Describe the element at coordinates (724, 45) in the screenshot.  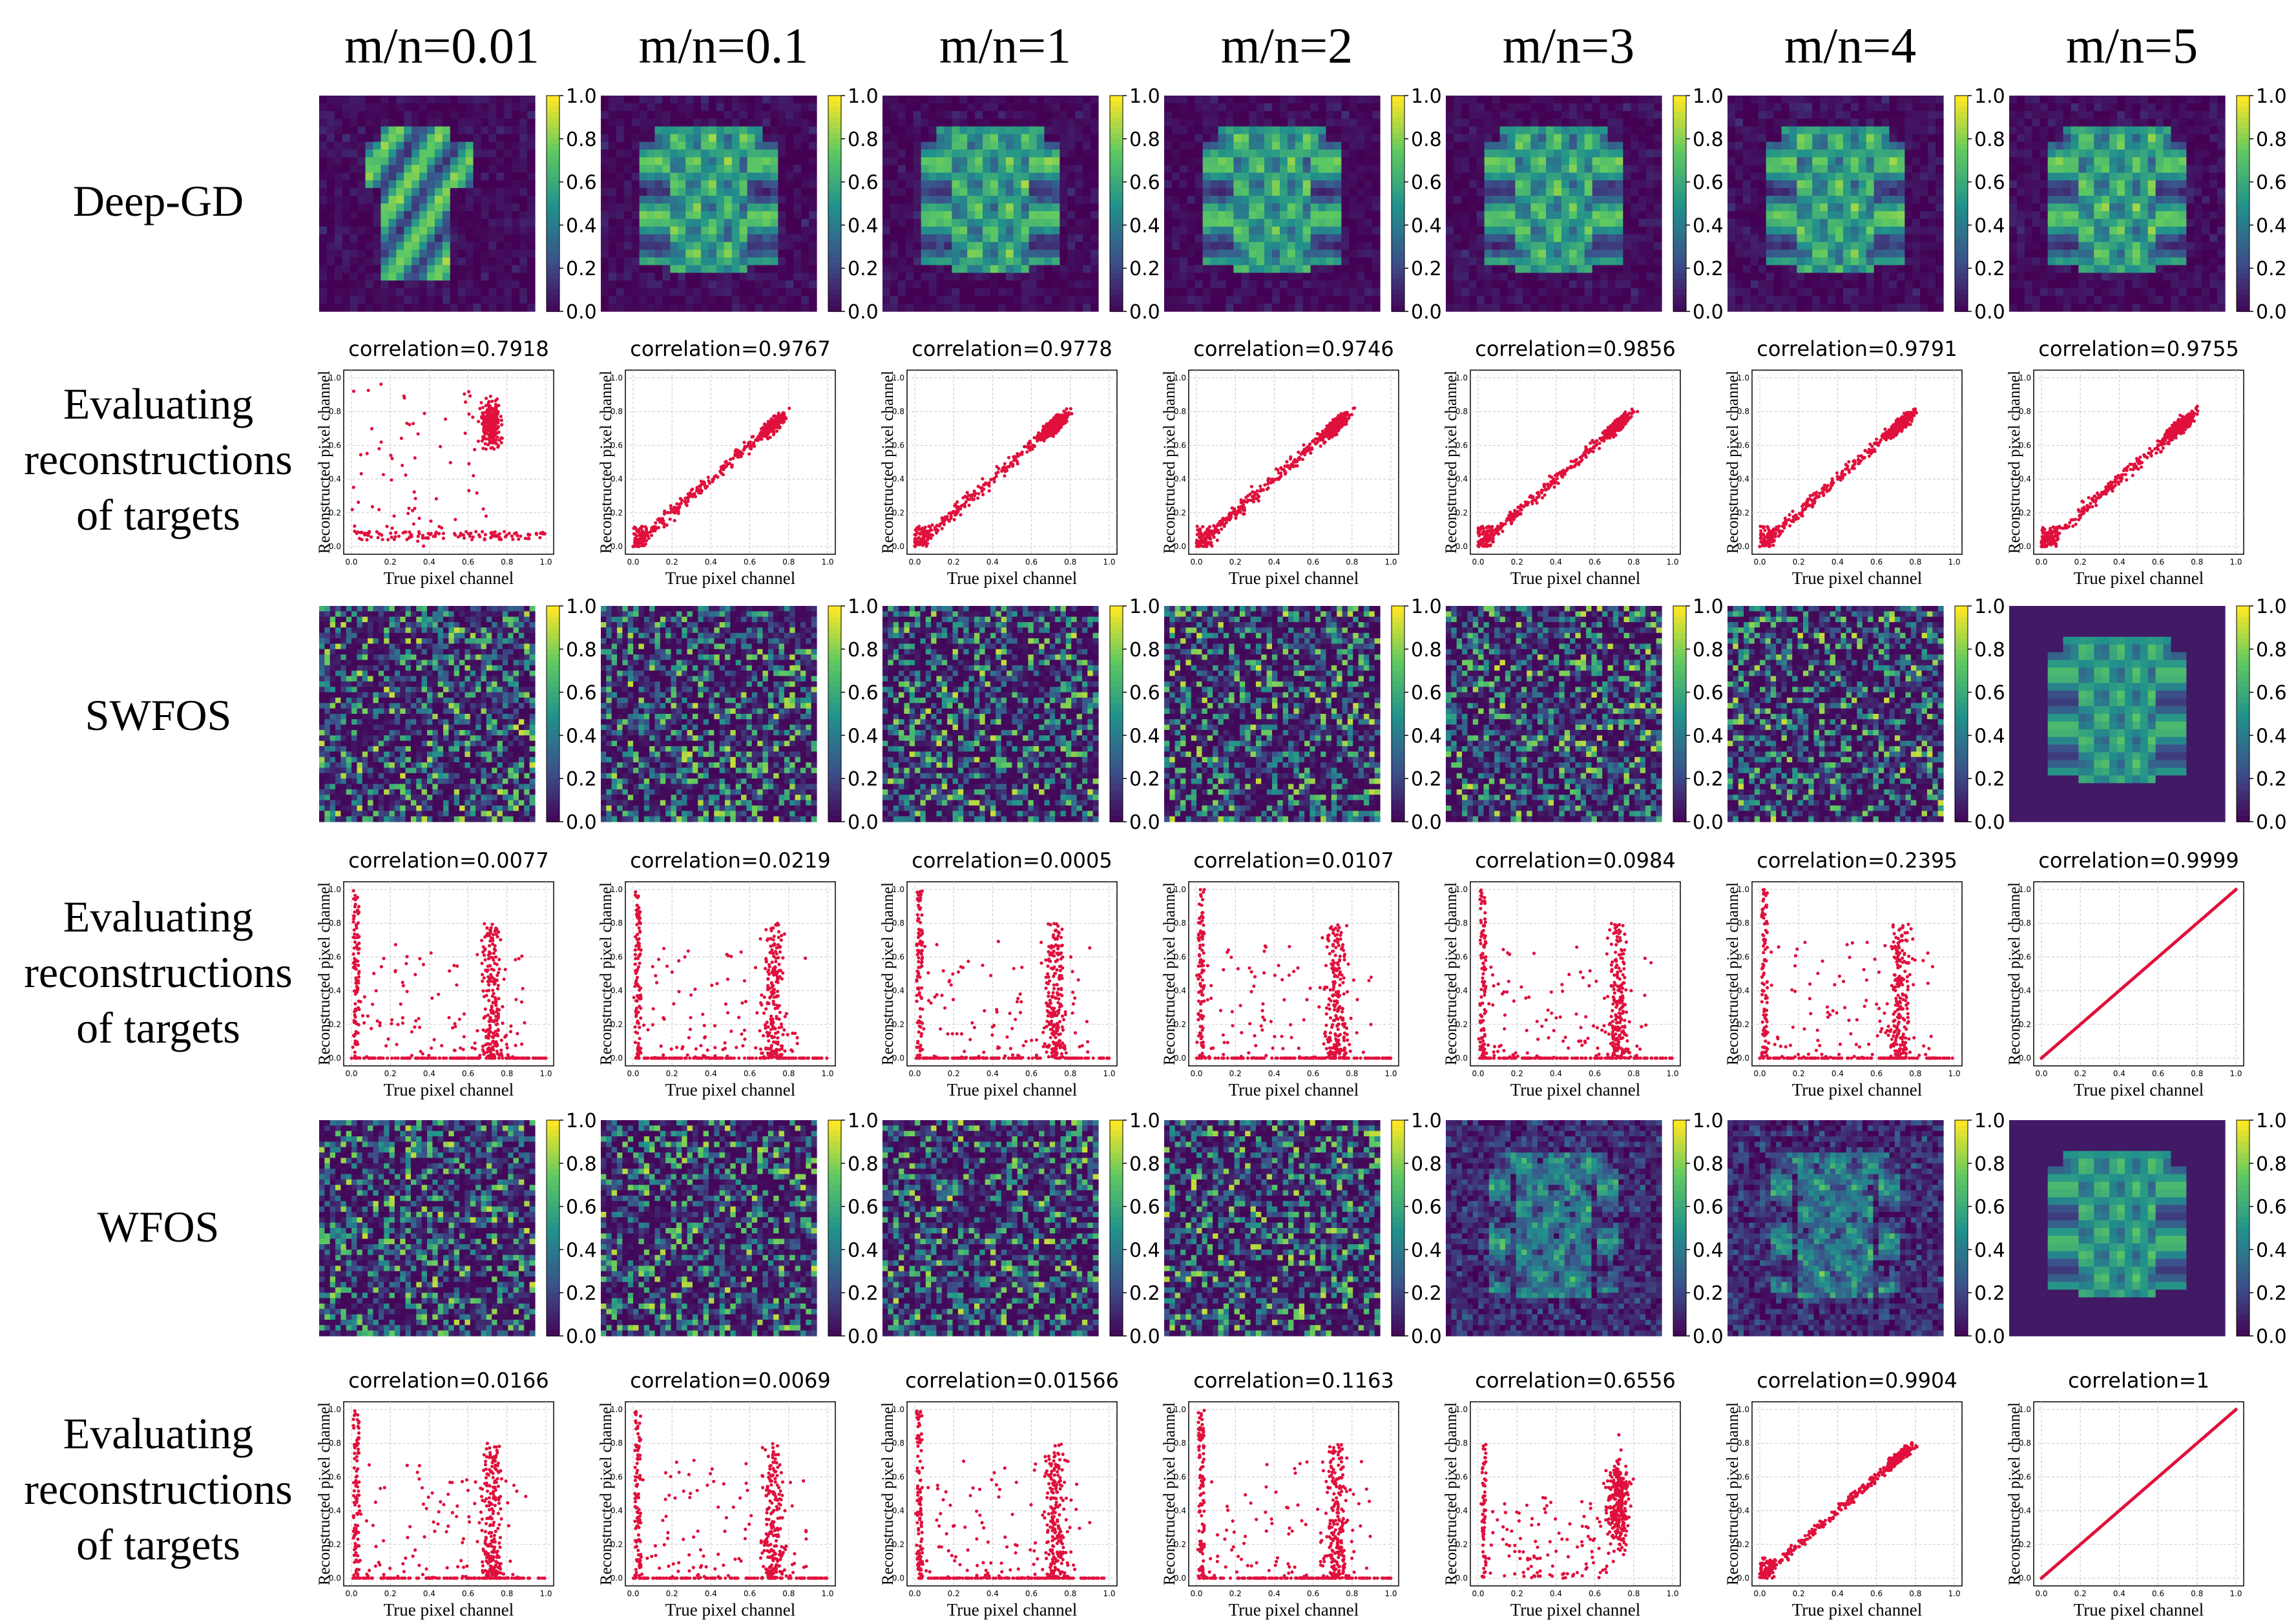
I see `column-header: m/n=0.1` at that location.